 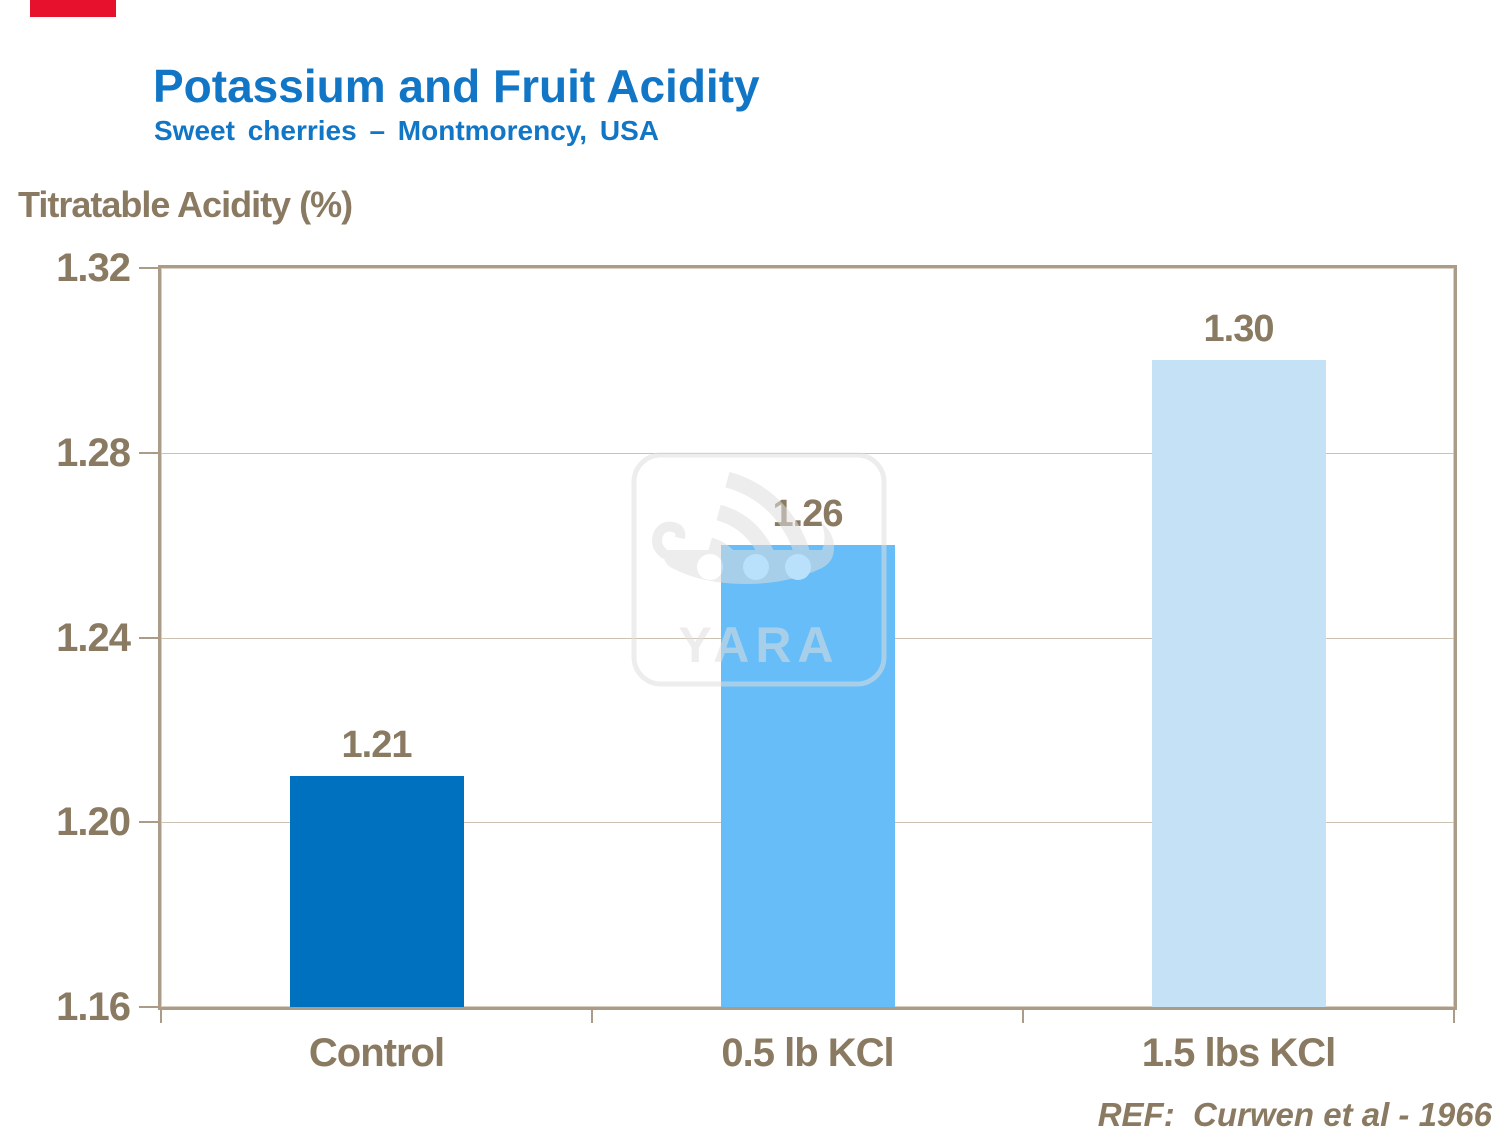 I want to click on y-tick-label-1.20: 1.20, so click(x=93, y=822).